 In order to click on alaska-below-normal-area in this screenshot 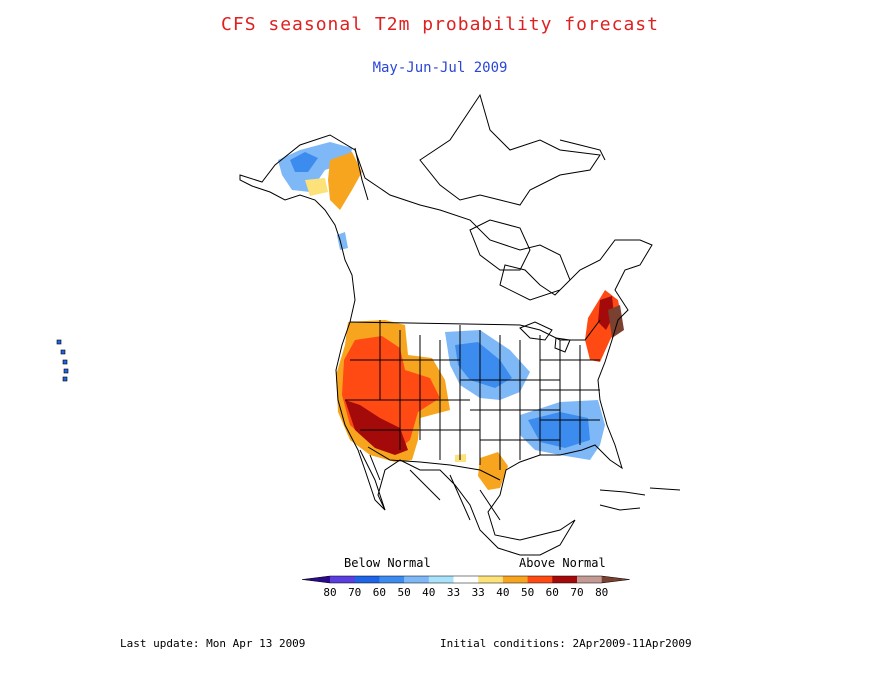, I will do `click(315, 167)`.